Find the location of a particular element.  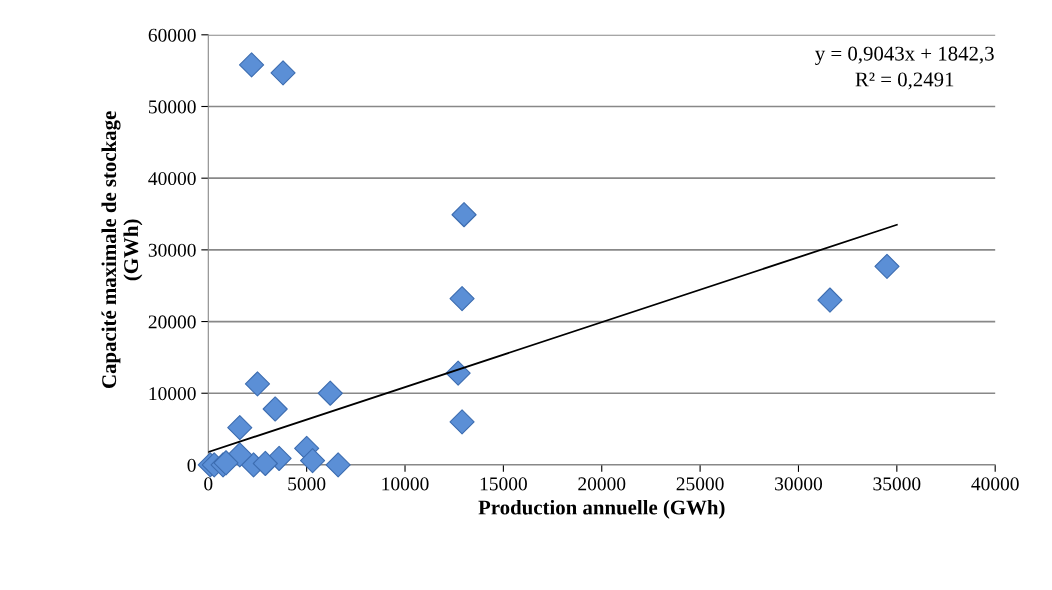

y-tick-label: 60000 is located at coordinates (172, 35).